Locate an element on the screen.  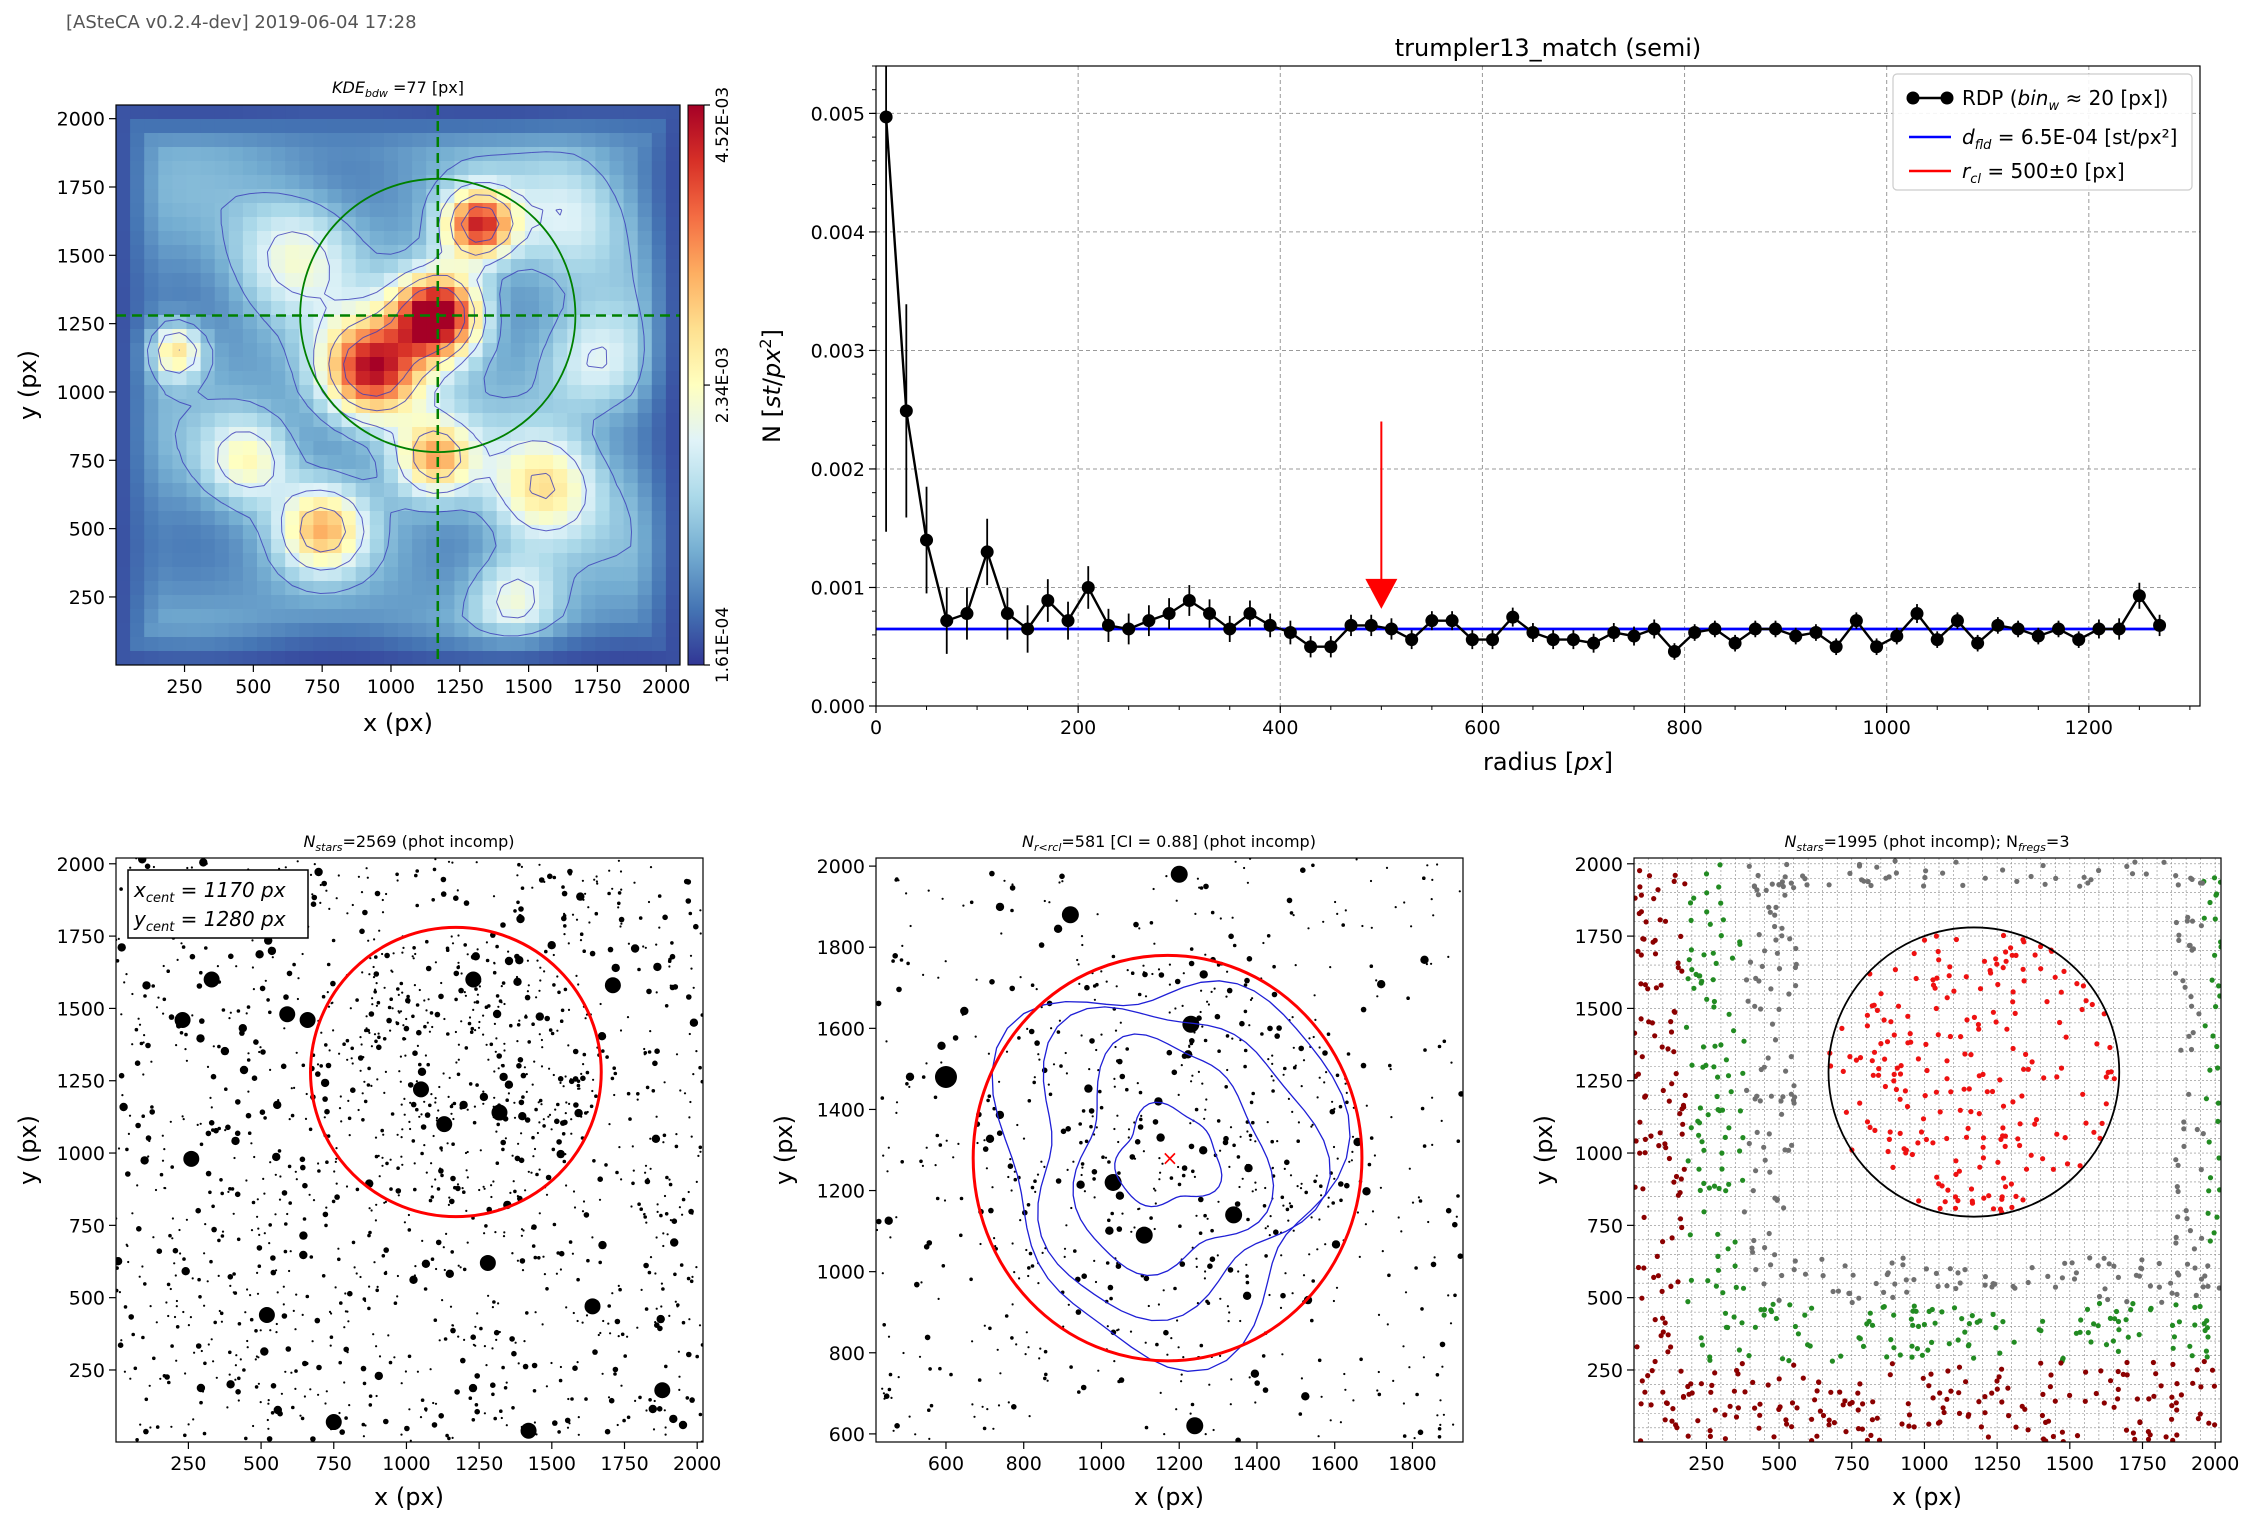
x-tick-label: 1500 is located at coordinates (528, 687).